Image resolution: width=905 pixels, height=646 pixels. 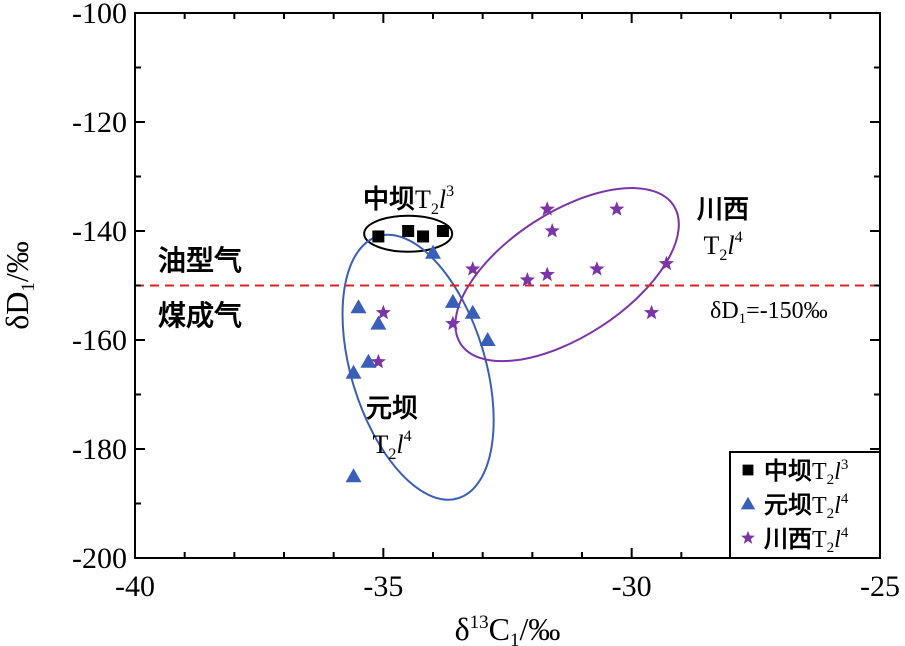 I want to click on x-tick-label: -30, so click(x=632, y=586).